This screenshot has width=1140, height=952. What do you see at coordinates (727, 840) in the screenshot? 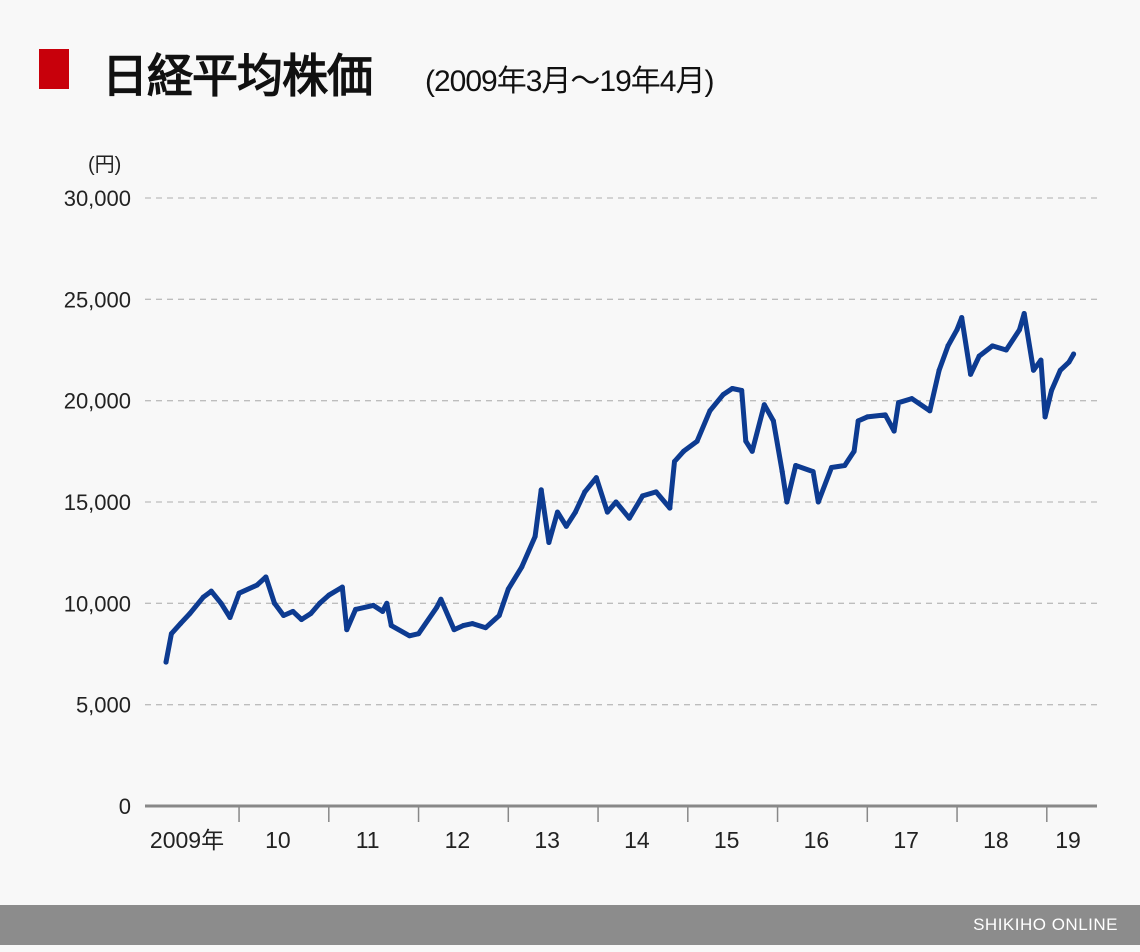
I see `x-tick-label: 15` at bounding box center [727, 840].